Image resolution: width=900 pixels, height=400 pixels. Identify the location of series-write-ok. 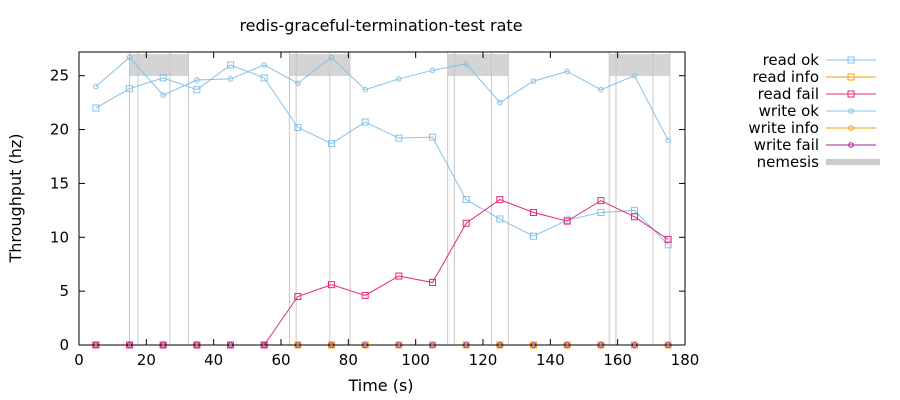
(382, 99).